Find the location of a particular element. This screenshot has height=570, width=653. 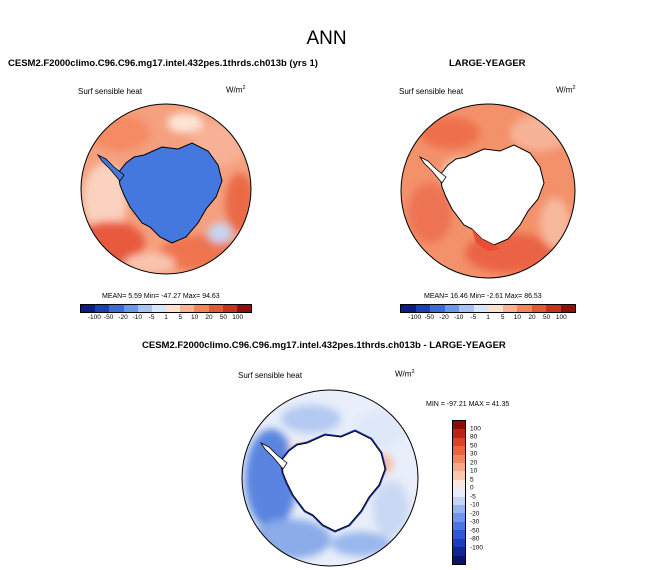

colorbar-tick-label: 0 is located at coordinates (472, 488).